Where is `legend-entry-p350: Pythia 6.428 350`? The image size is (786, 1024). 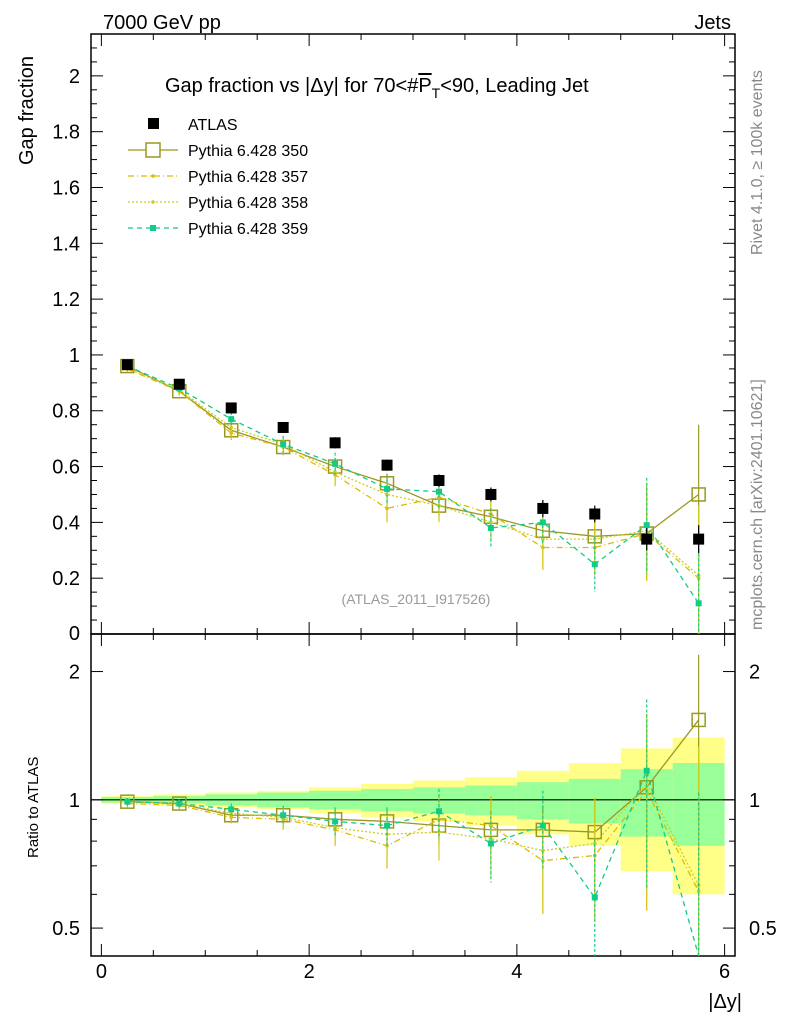 legend-entry-p350: Pythia 6.428 350 is located at coordinates (218, 151).